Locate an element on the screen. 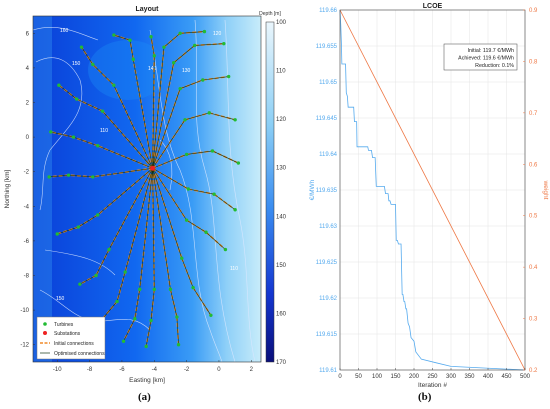 This screenshot has width=550, height=409. lcoe-y-axis-label: €/MWh is located at coordinates (312, 189).